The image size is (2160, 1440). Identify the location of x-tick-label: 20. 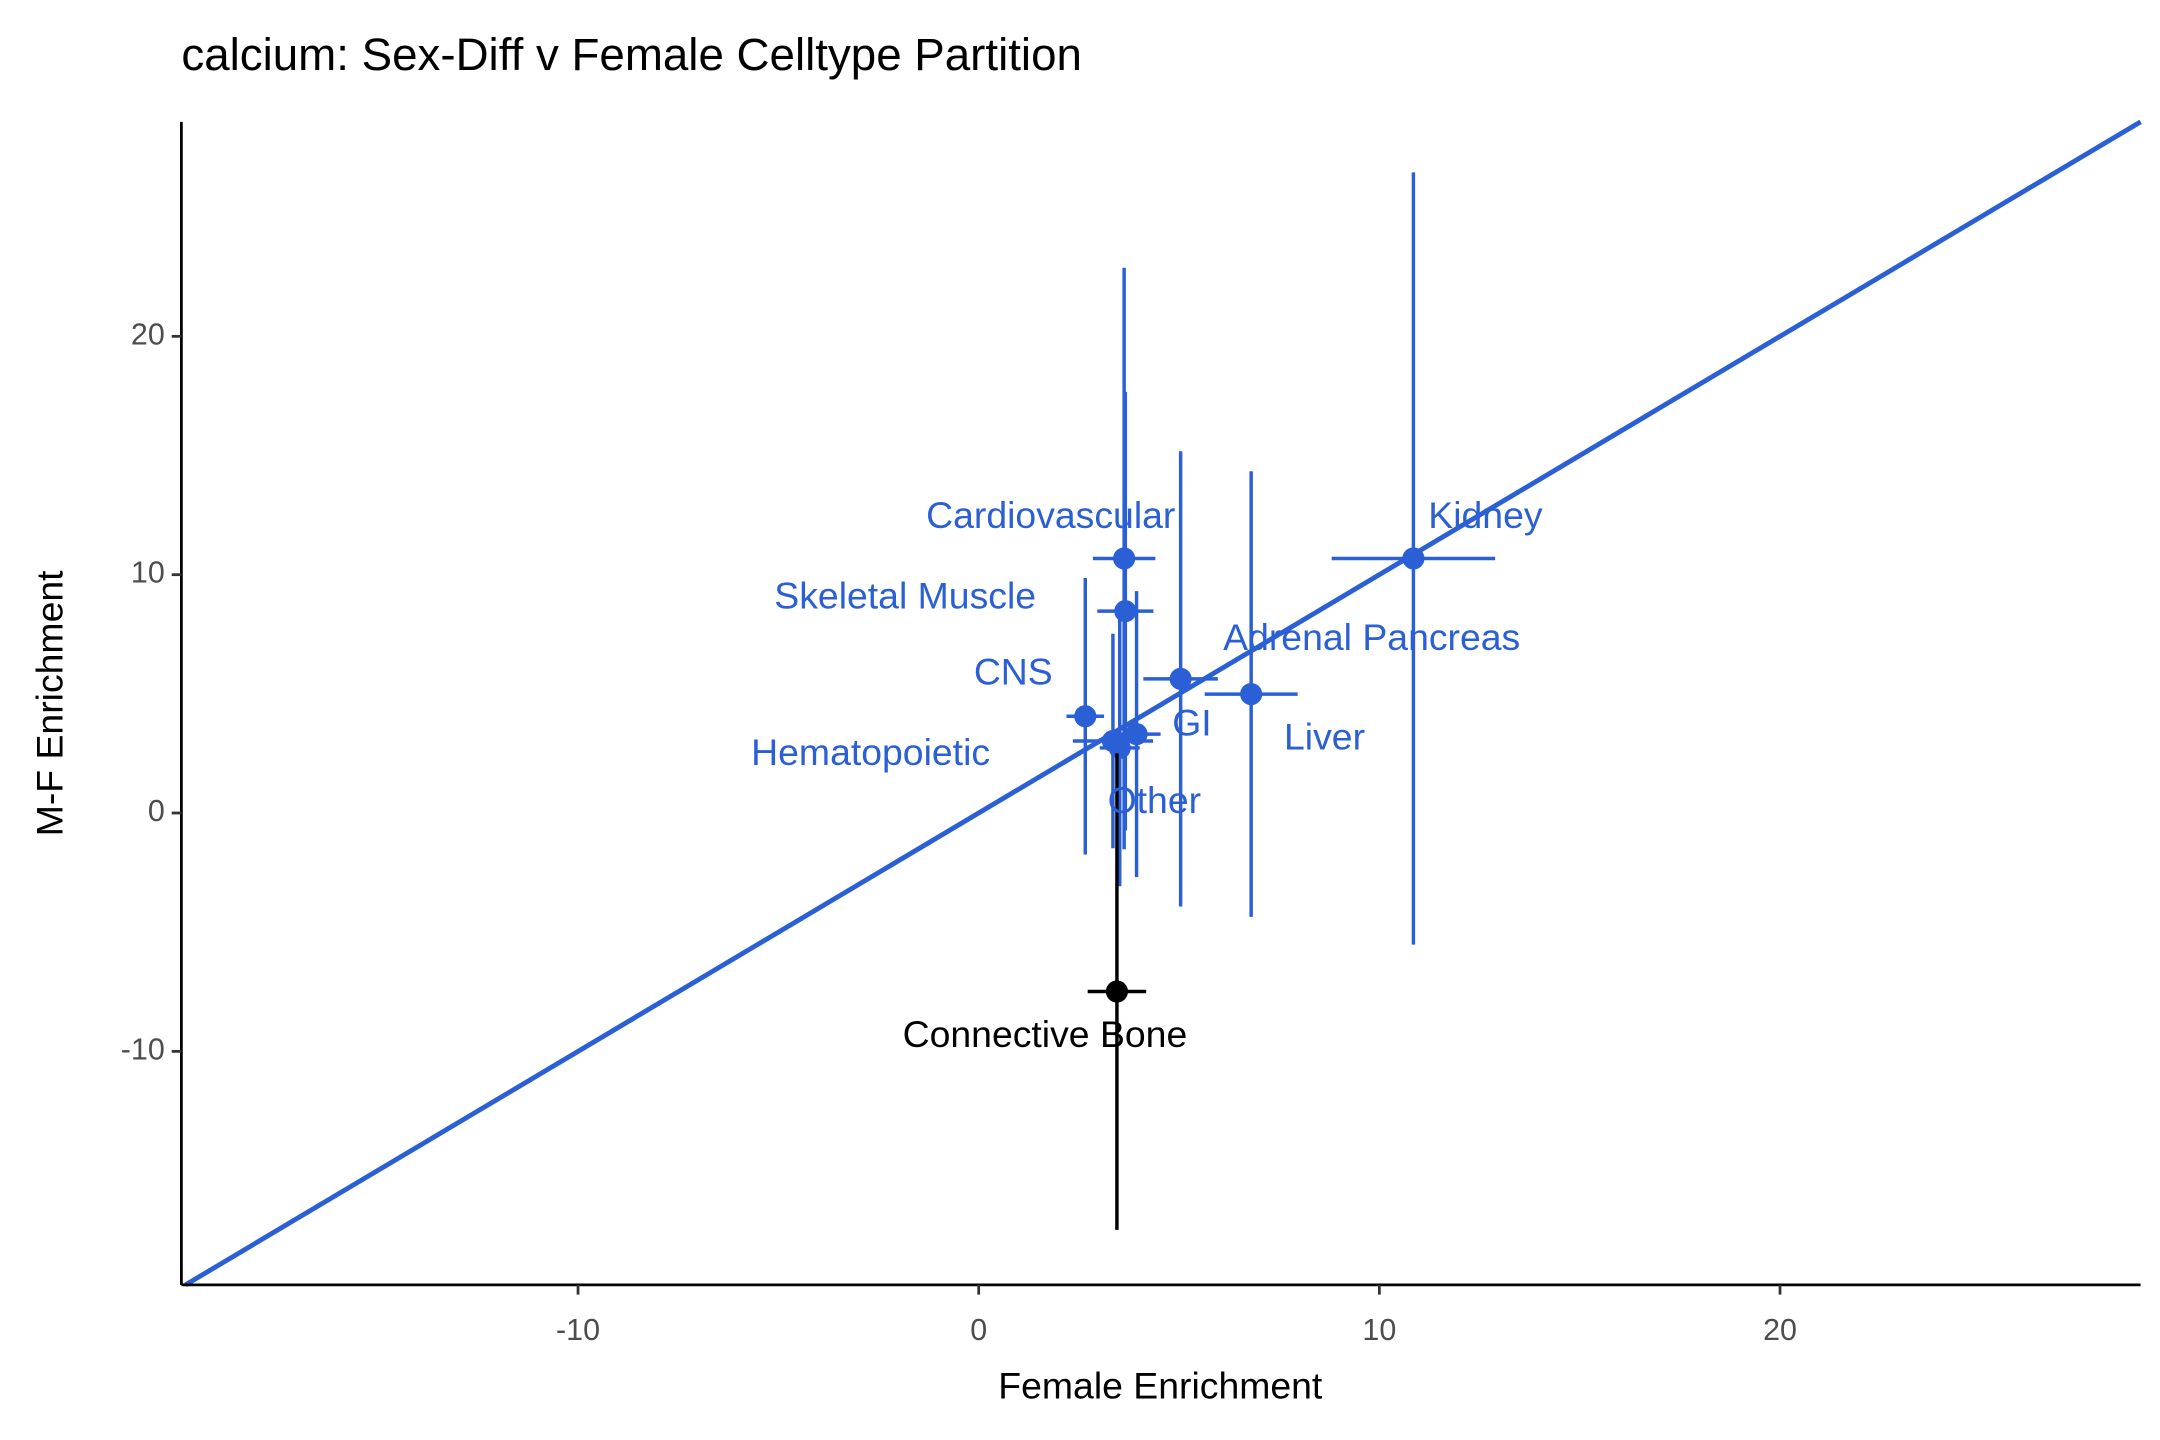
(1780, 1330).